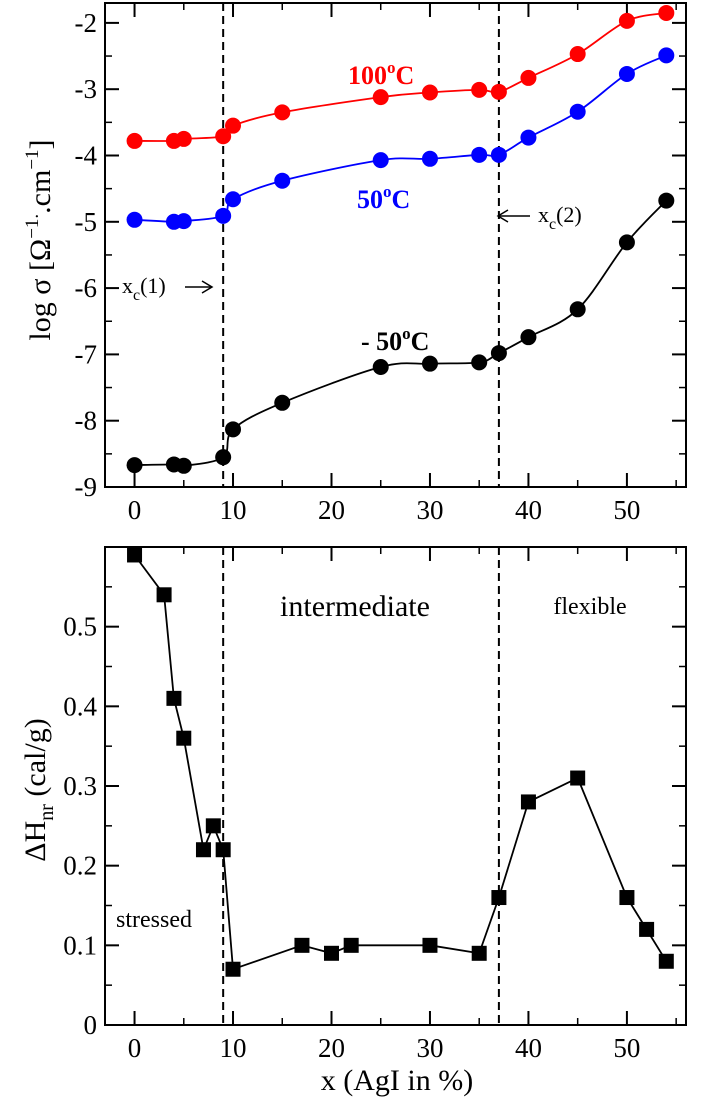 The image size is (706, 1097). I want to click on y-tick-label: -2, so click(86, 23).